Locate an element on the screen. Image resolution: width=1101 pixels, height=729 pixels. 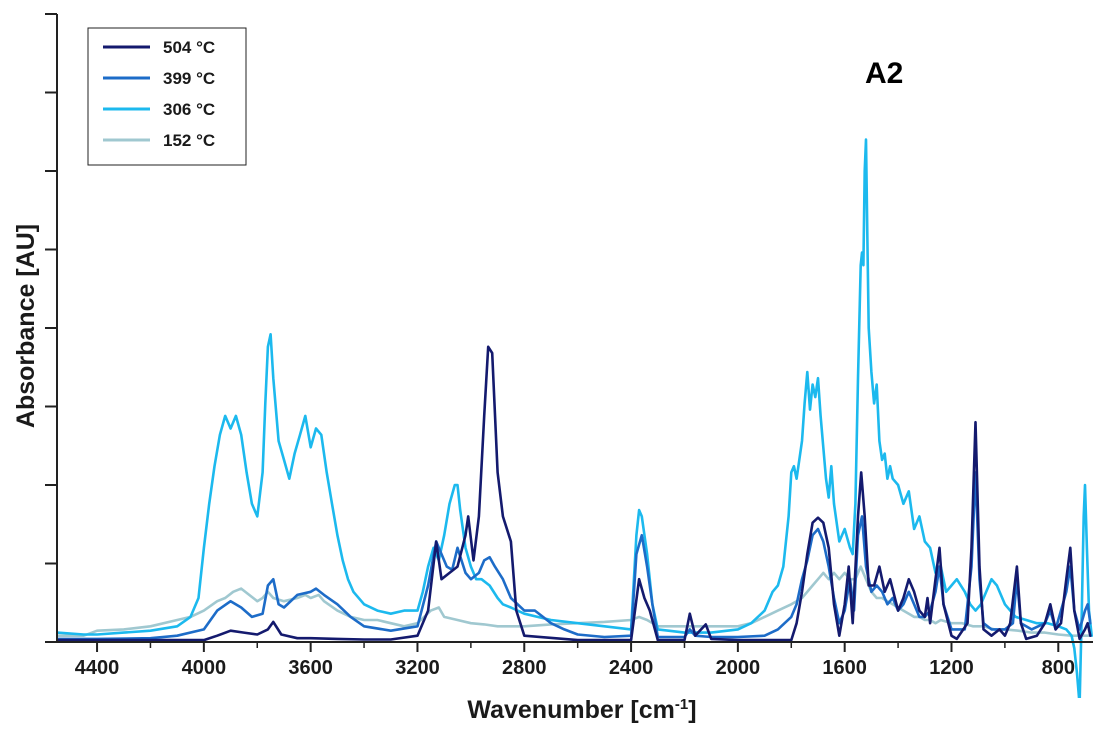
legend-label-0: 504 °C is located at coordinates (189, 47).